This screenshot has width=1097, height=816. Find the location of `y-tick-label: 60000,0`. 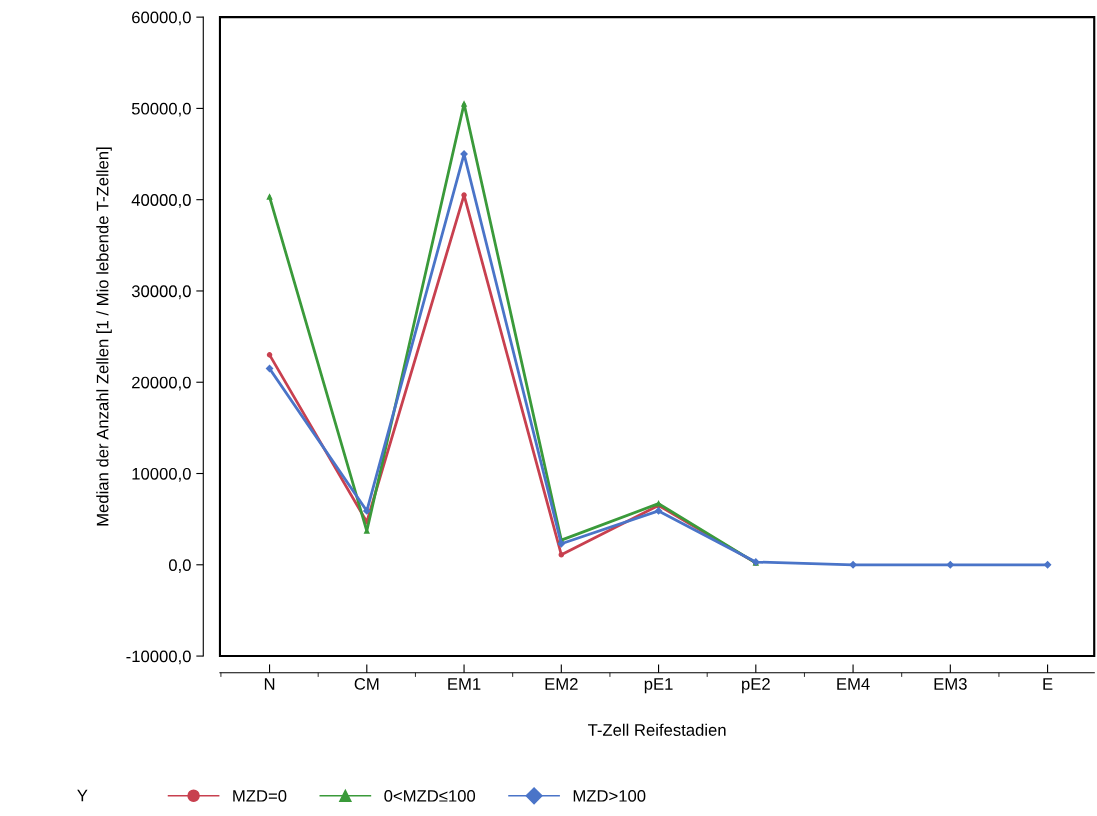

y-tick-label: 60000,0 is located at coordinates (161, 18).